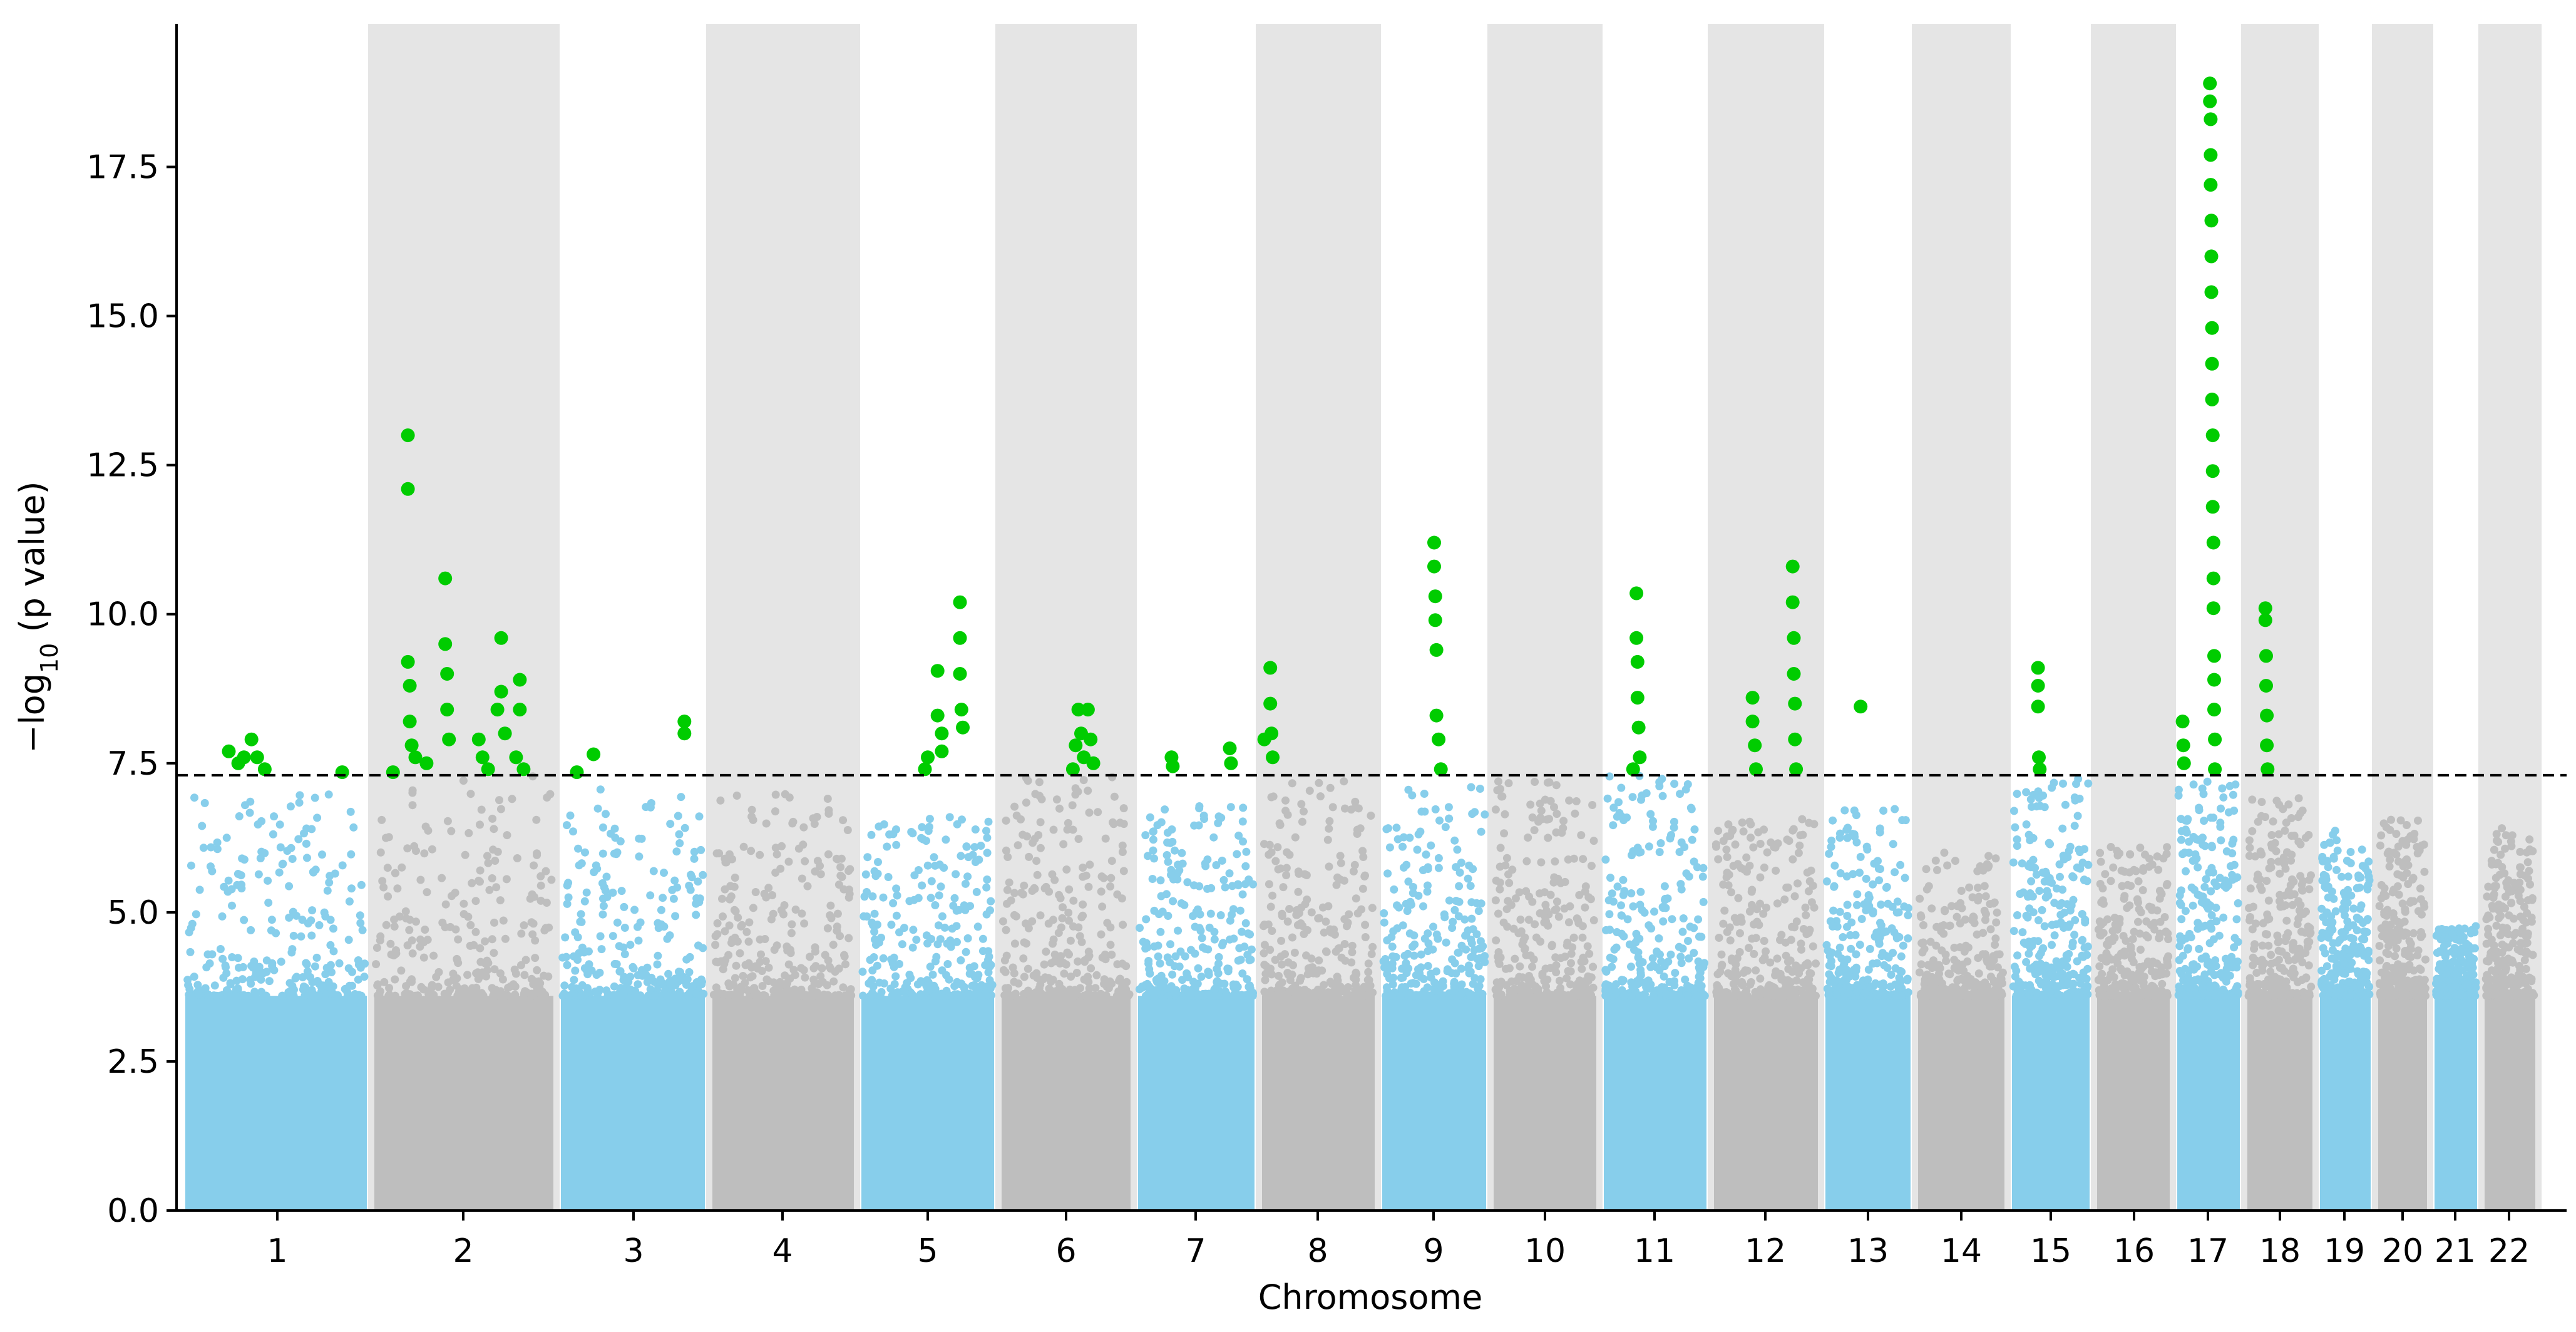  What do you see at coordinates (2051, 936) in the screenshot?
I see `chromosome-15-points` at bounding box center [2051, 936].